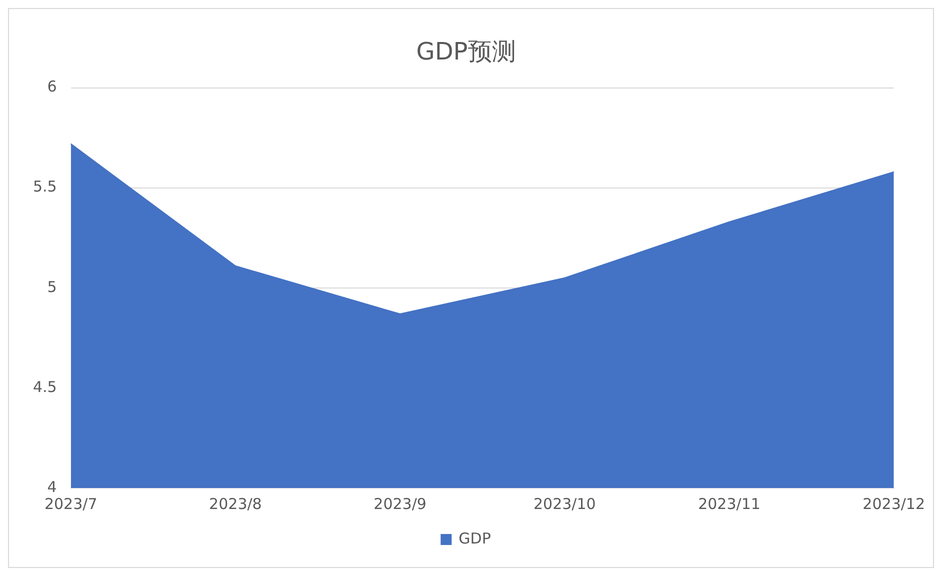 The width and height of the screenshot is (940, 574). Describe the element at coordinates (235, 503) in the screenshot. I see `x-tick-label: 2023/8` at that location.